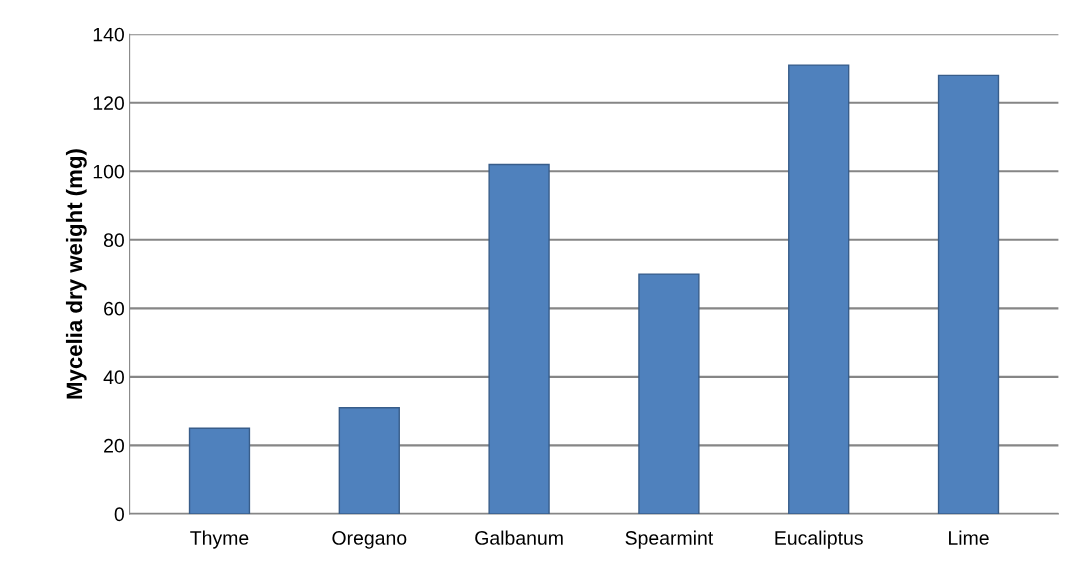 The height and width of the screenshot is (571, 1080). I want to click on y-tick-label: 100, so click(108, 171).